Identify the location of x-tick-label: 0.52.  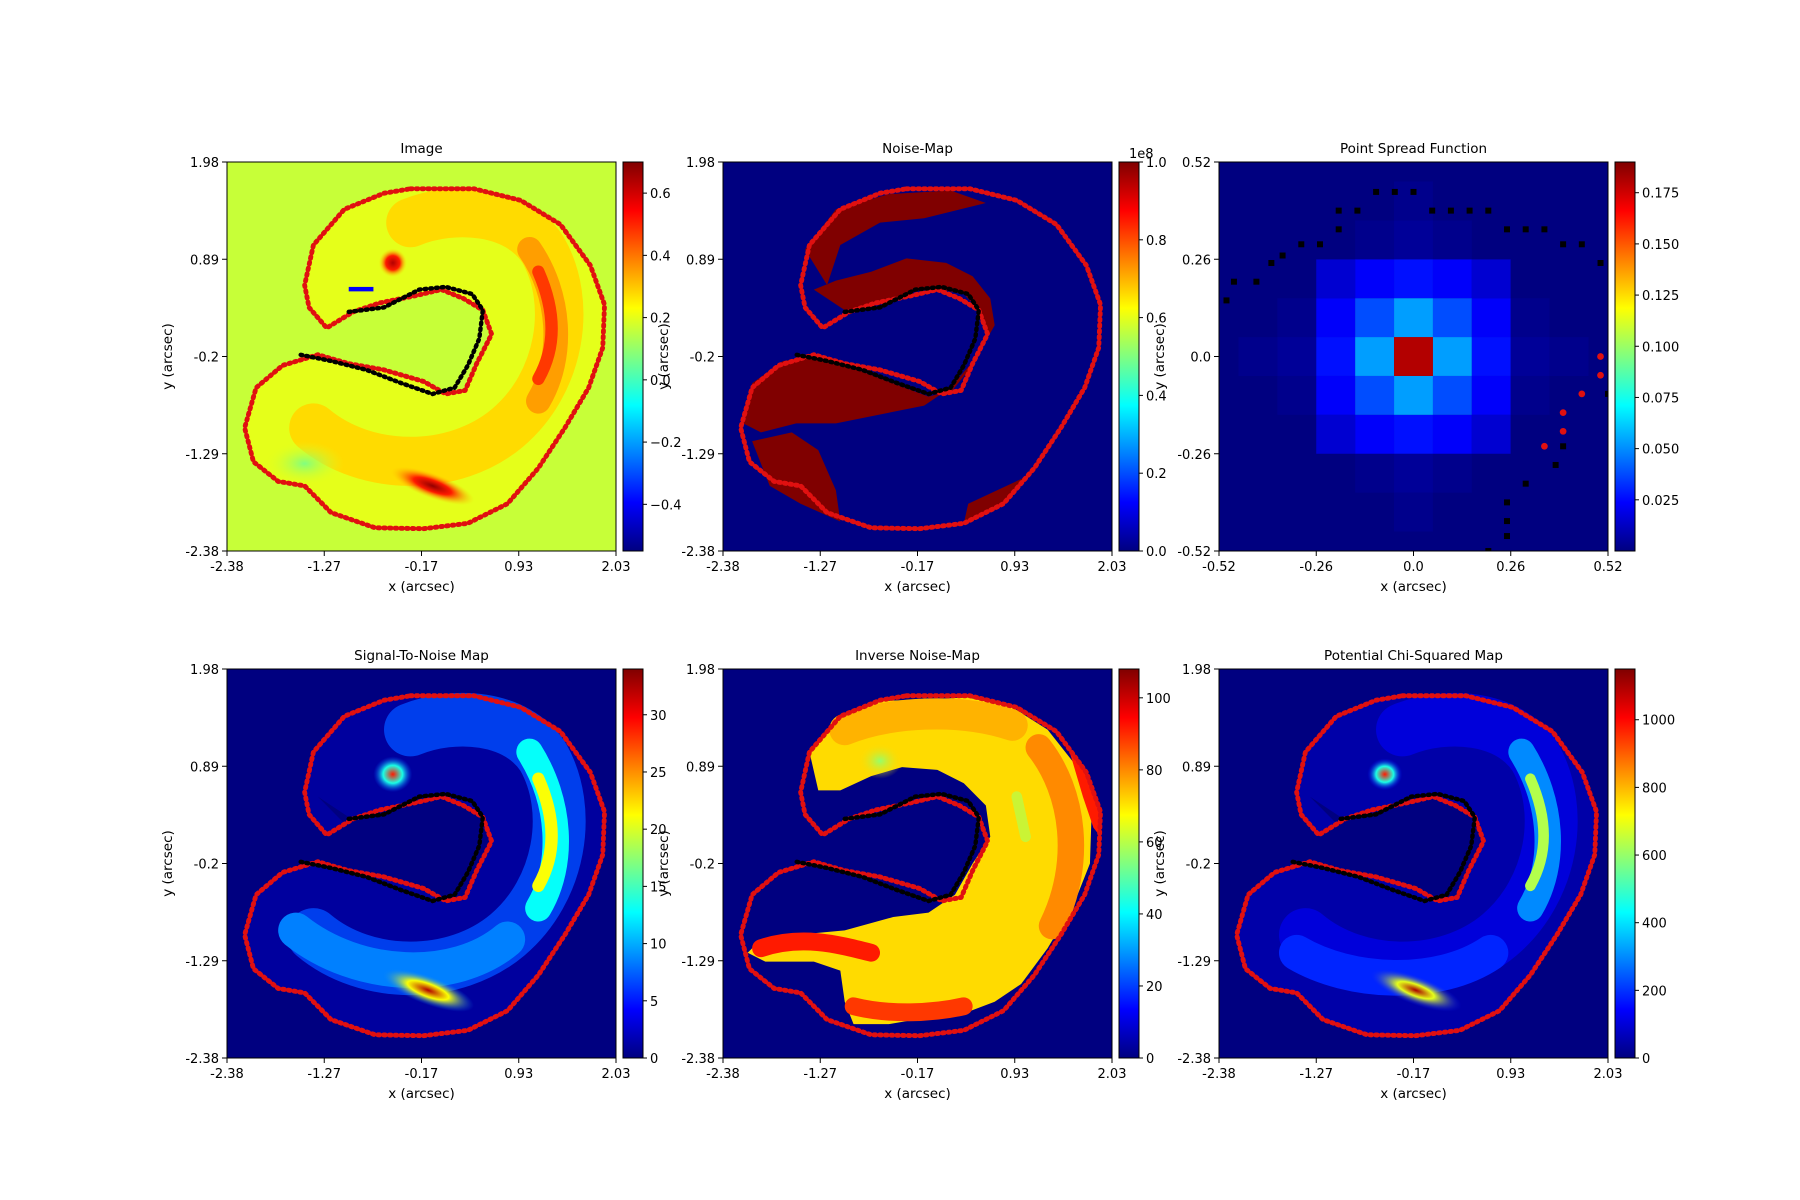
(1608, 567).